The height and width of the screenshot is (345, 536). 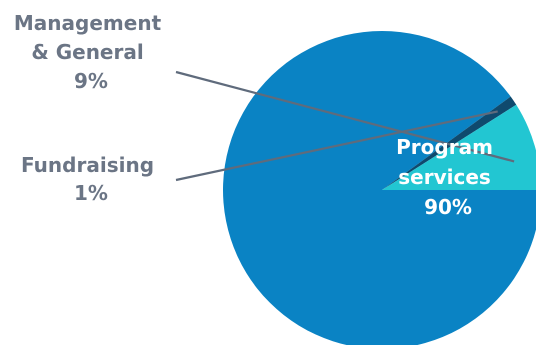 I want to click on slice-label-fundraising: Fundraising 1%, so click(x=91, y=179).